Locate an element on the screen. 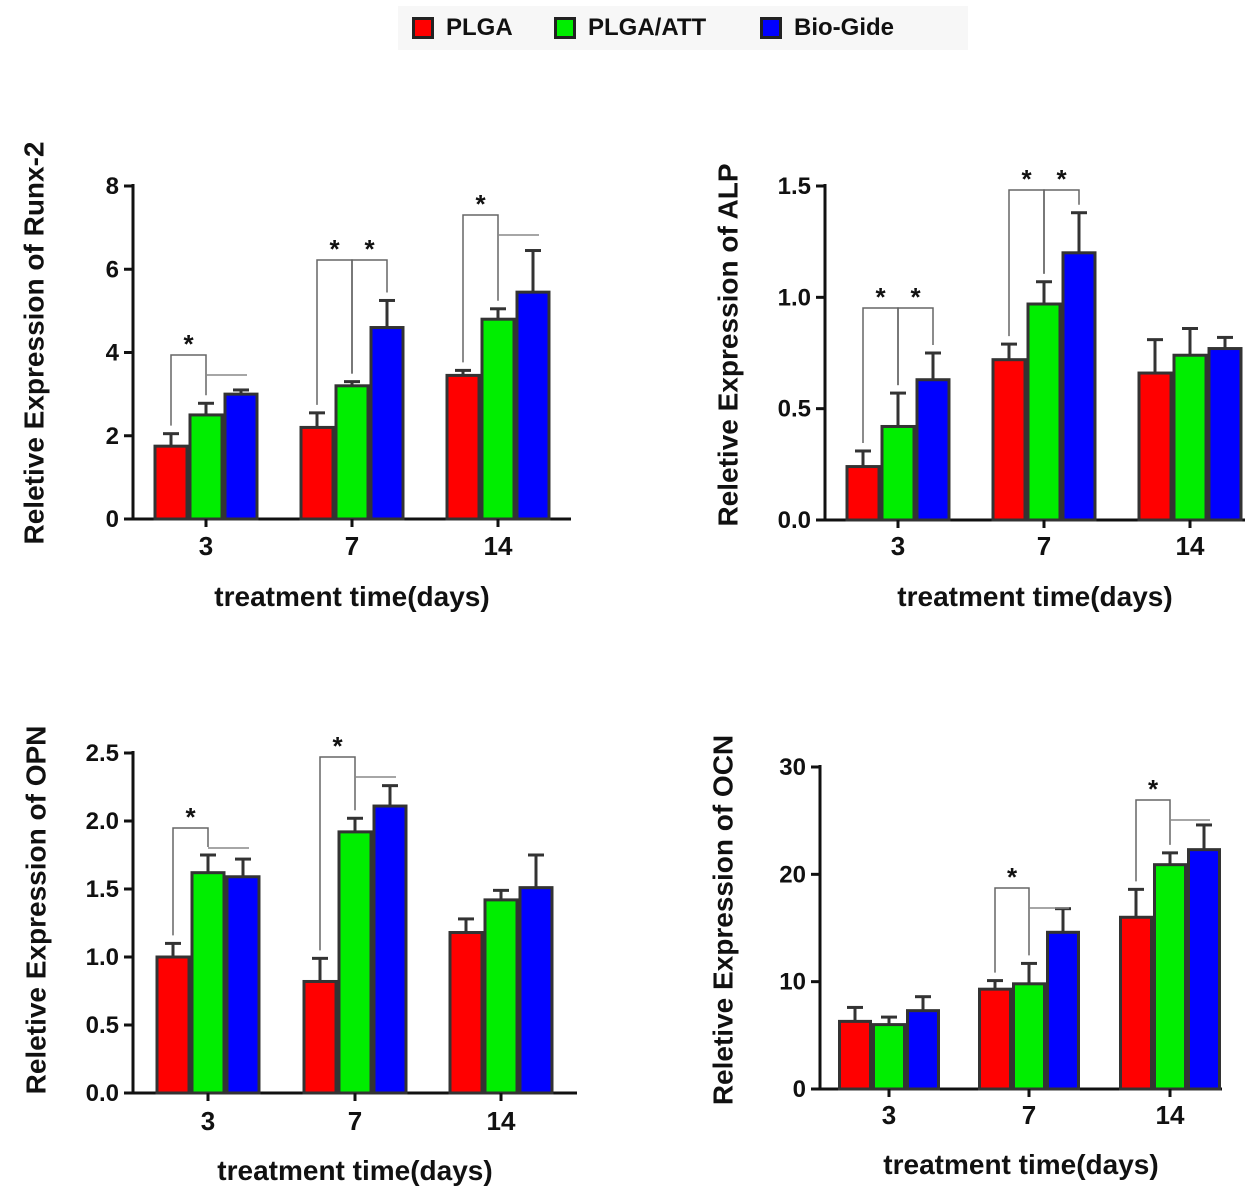 The height and width of the screenshot is (1190, 1251). y-tick-label: 8 is located at coordinates (112, 186).